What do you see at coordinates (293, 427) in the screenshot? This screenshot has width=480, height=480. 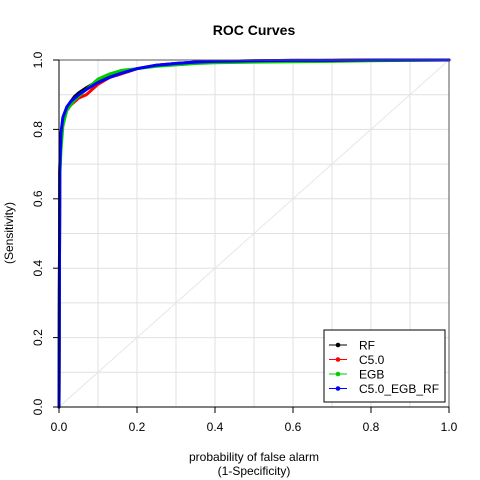 I see `x-tick-label: 0.6` at bounding box center [293, 427].